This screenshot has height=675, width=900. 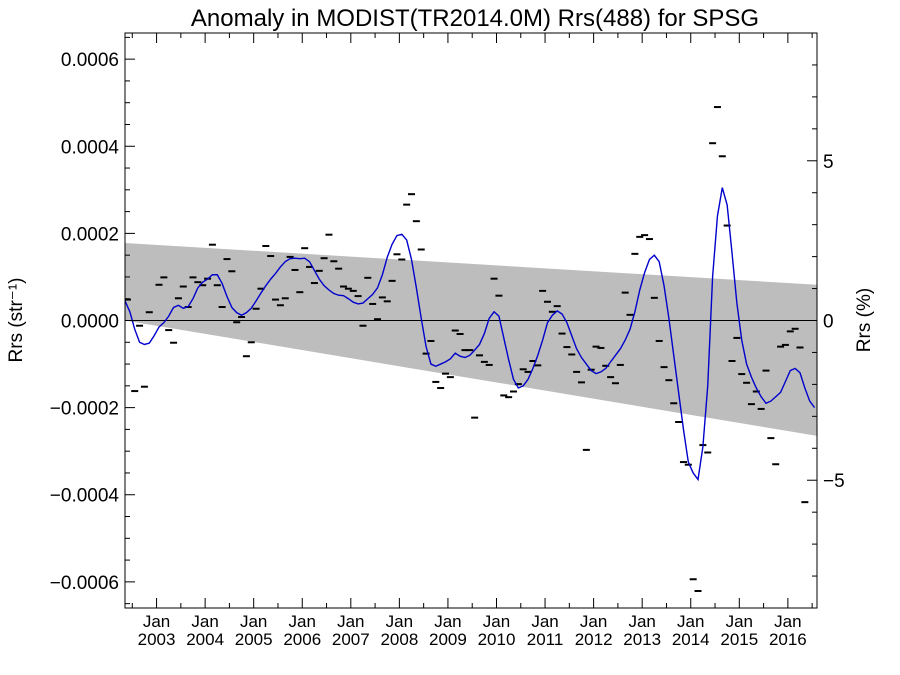 What do you see at coordinates (351, 639) in the screenshot?
I see `x-tick-year-label: 2007` at bounding box center [351, 639].